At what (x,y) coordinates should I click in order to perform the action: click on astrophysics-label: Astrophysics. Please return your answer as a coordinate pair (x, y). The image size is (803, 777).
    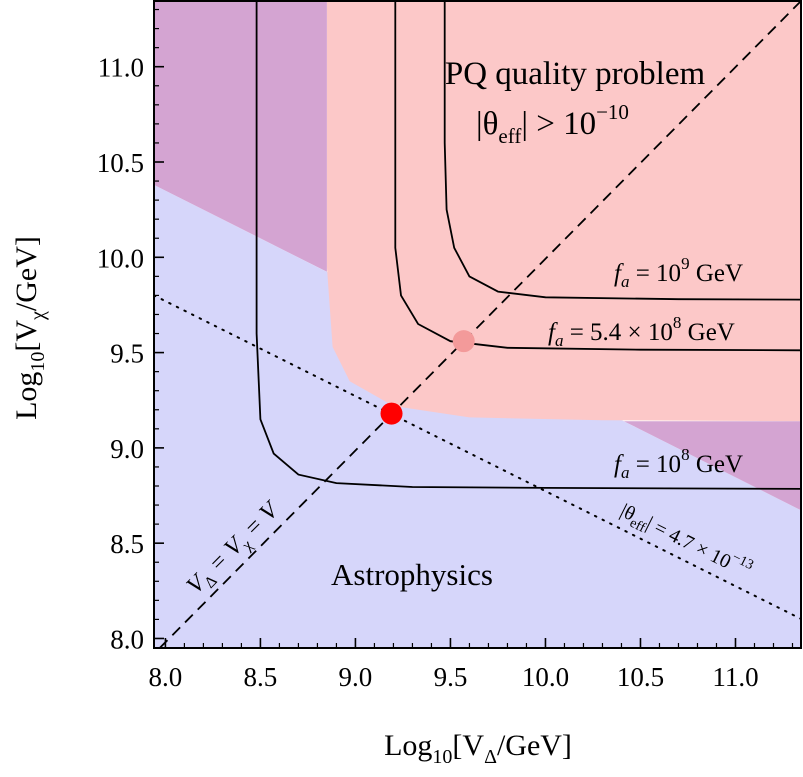
    Looking at the image, I should click on (412, 574).